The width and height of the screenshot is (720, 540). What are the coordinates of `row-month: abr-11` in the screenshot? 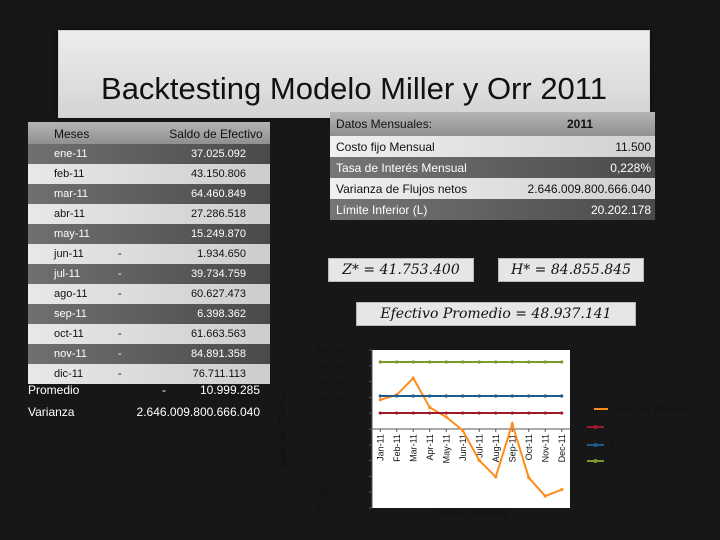 It's located at (69, 214).